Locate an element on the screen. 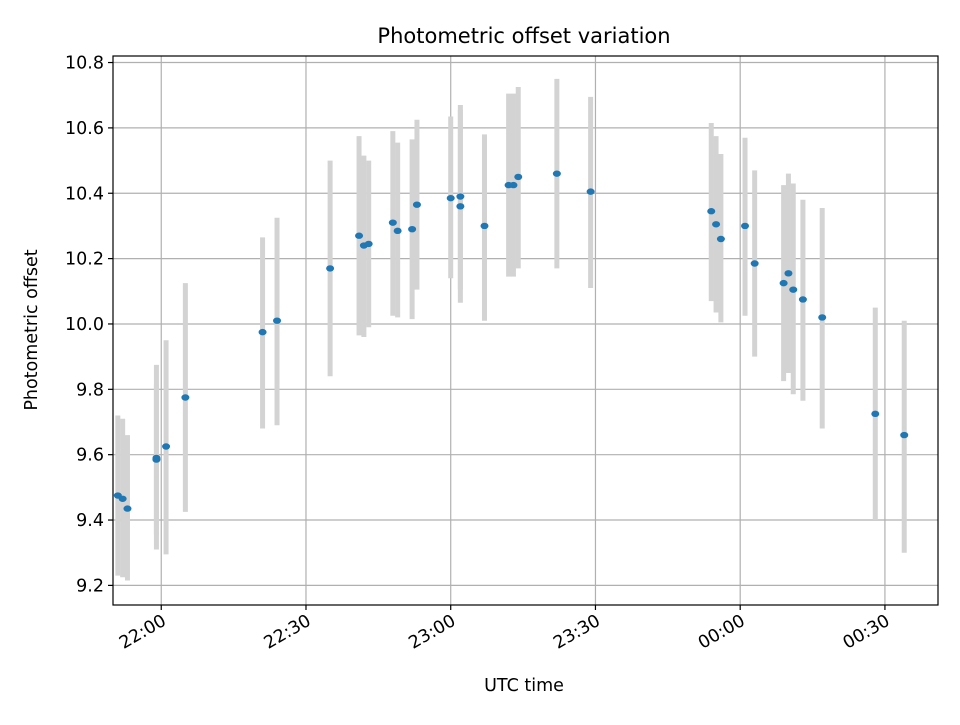 Image resolution: width=960 pixels, height=725 pixels. y-tick-label: 9.2 is located at coordinates (90, 586).